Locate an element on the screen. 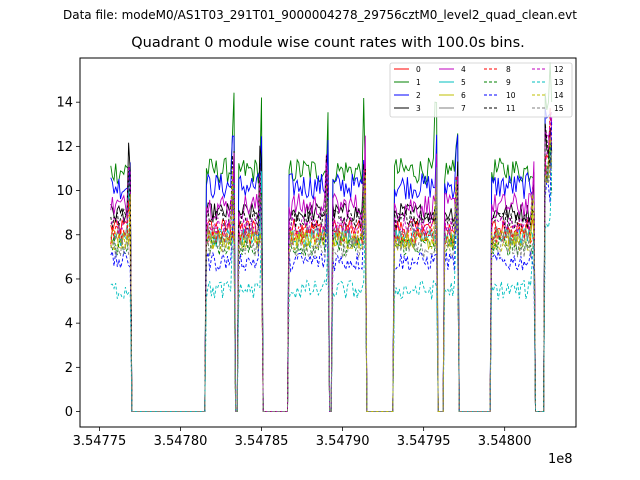  legend-label-10: 10 is located at coordinates (511, 95).